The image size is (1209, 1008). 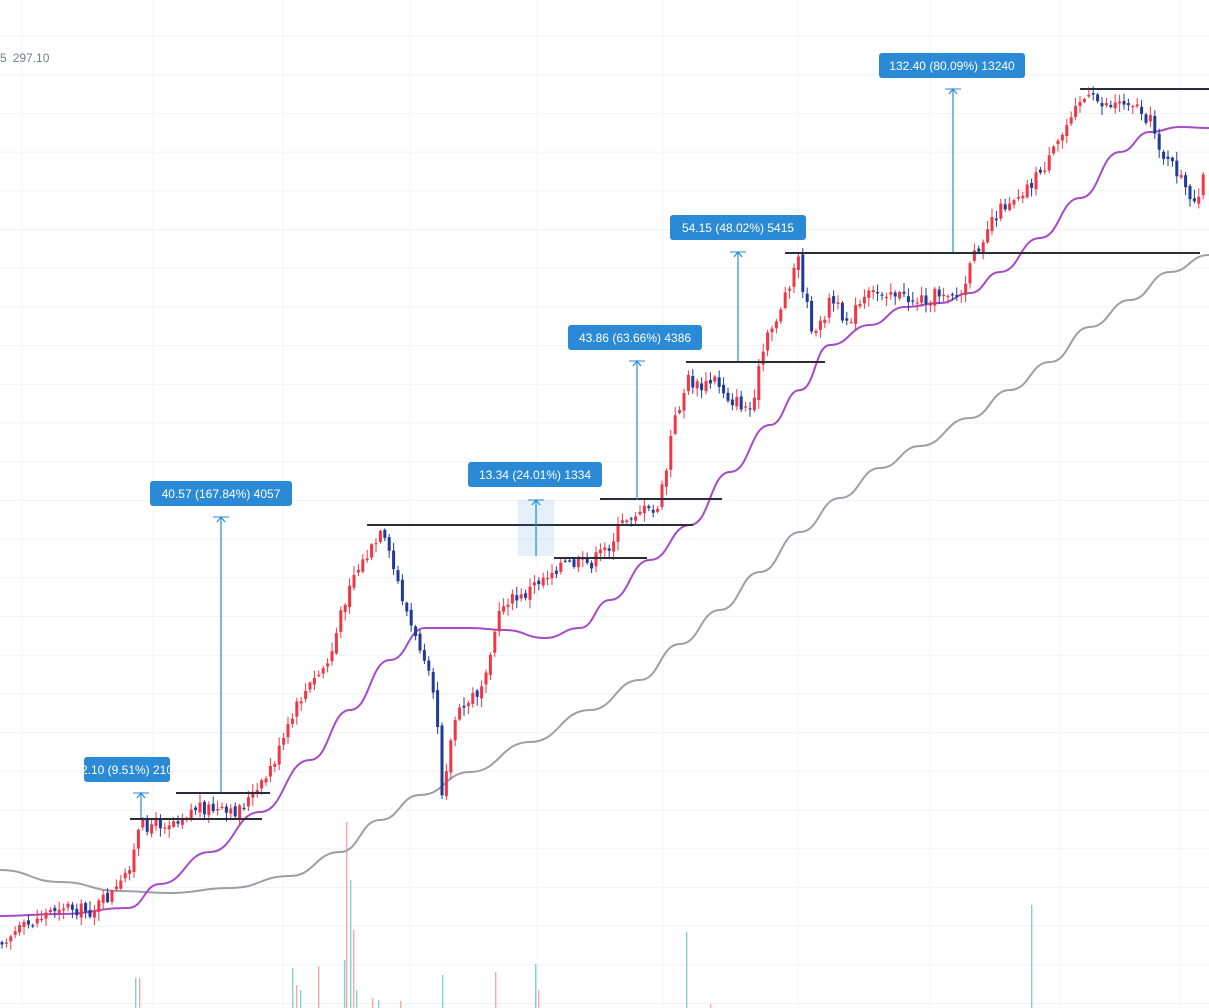 What do you see at coordinates (635, 412) in the screenshot?
I see `price-range-tool: 43.86 (63.66%) 4386` at bounding box center [635, 412].